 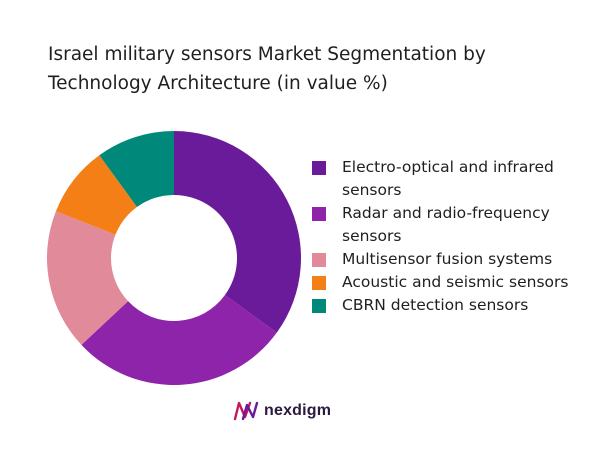 I want to click on legend-item: CBRN detection sensors, so click(x=454, y=305).